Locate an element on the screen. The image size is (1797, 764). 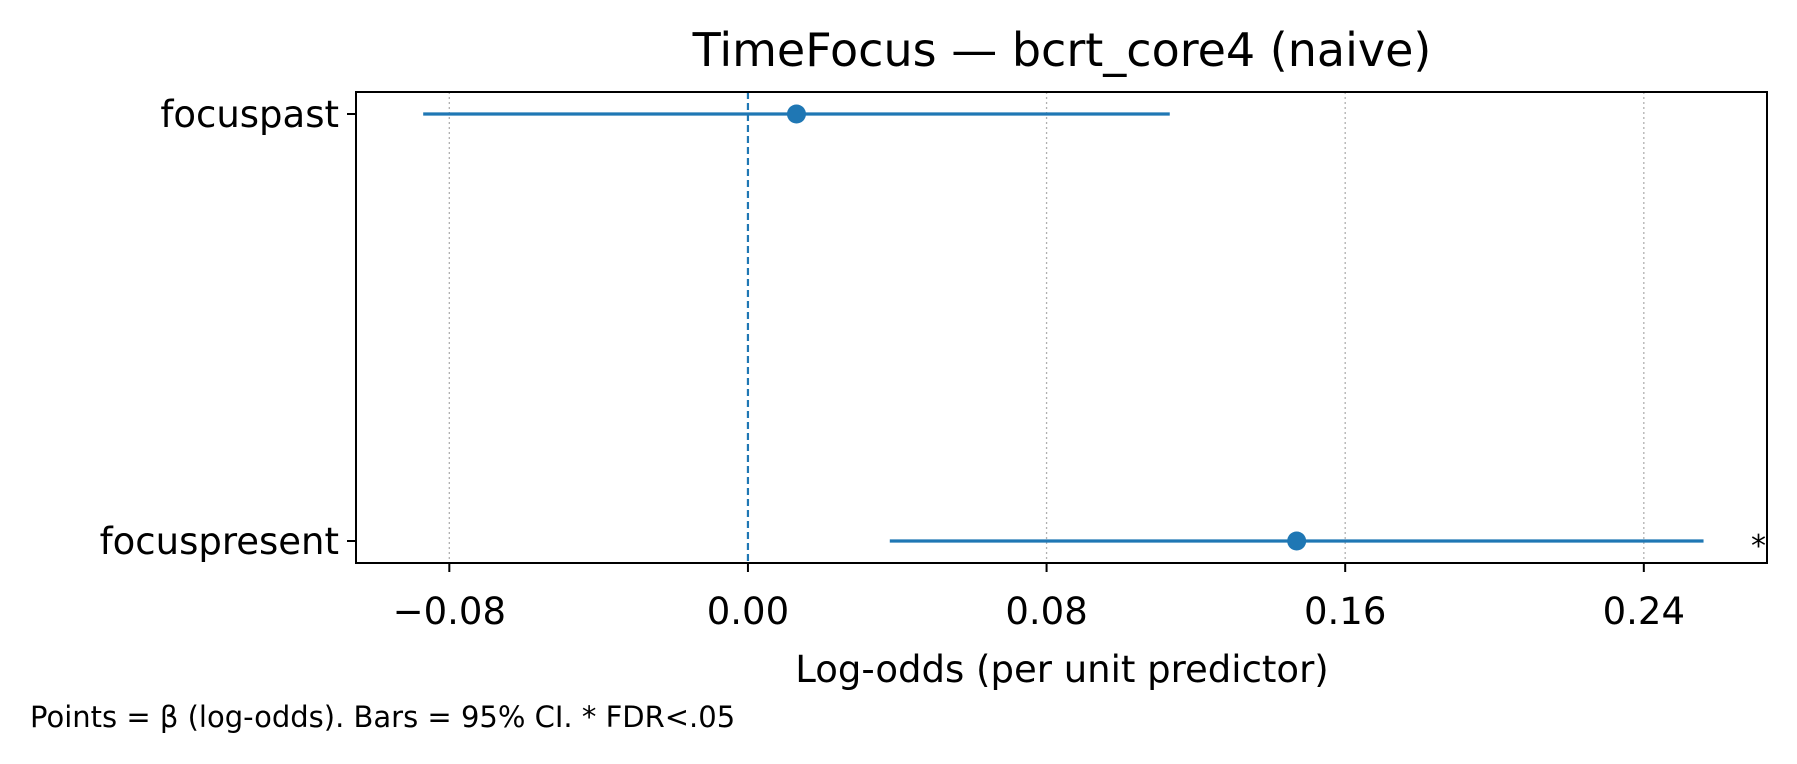
x-axis-ticks: −0.08 0.00 0.08 0.16 0.24 is located at coordinates (1039, 598).